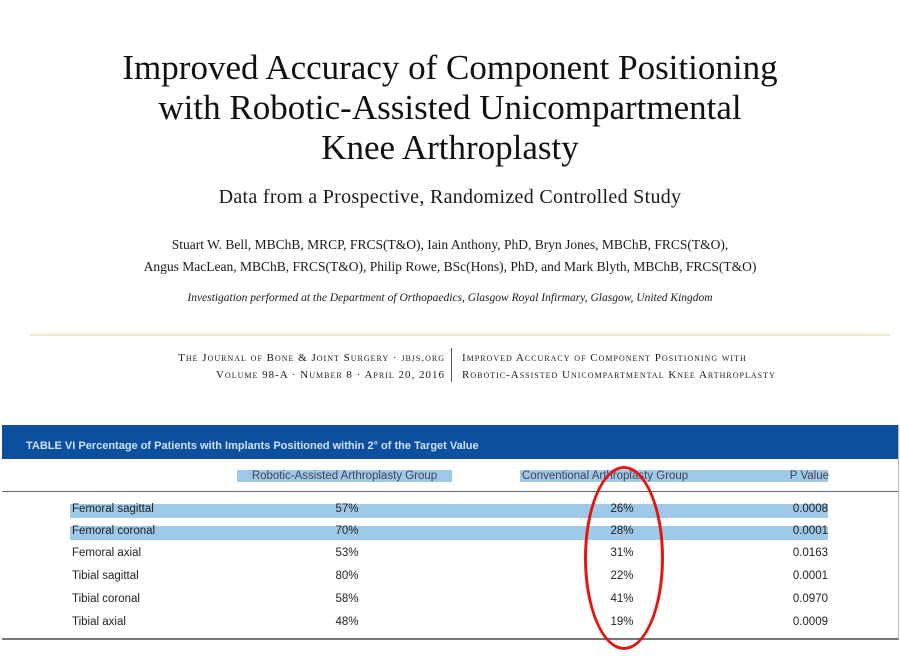 This screenshot has height=660, width=900. Describe the element at coordinates (451, 365) in the screenshot. I see `header-divider` at that location.